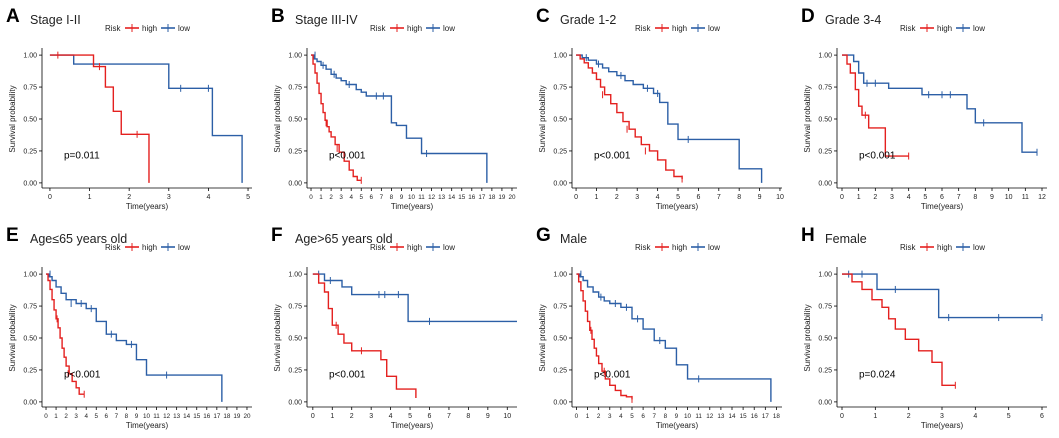 This screenshot has width=1059, height=438. What do you see at coordinates (295, 151) in the screenshot?
I see `y-tick-label: 0.25` at bounding box center [295, 151].